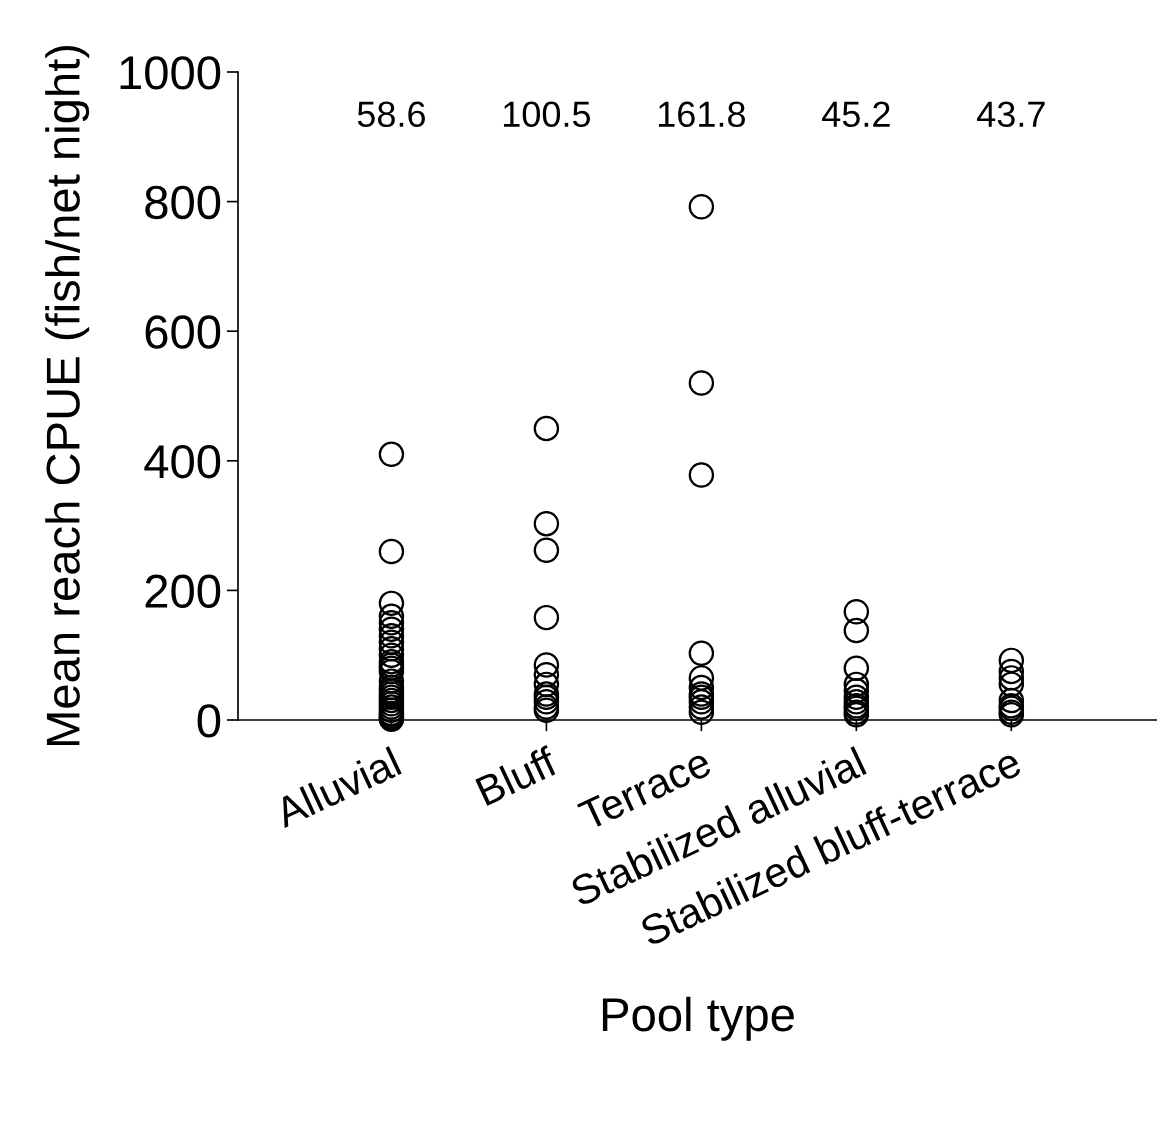  I want to click on y-axis-title: Mean reach CPUE (fish/net night), so click(67, 395).